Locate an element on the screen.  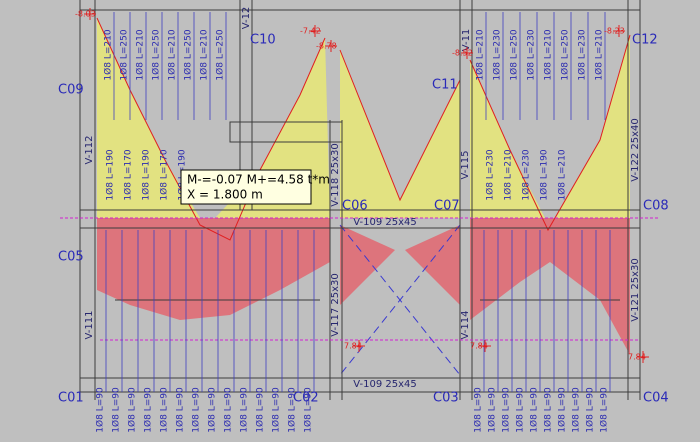
column-label: C12 is located at coordinates (645, 40).